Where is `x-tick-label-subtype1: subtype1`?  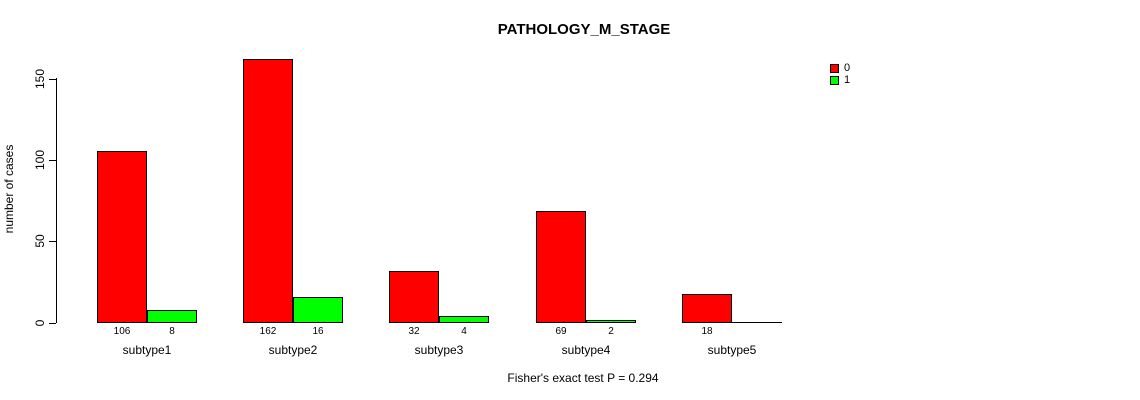
x-tick-label-subtype1: subtype1 is located at coordinates (147, 350).